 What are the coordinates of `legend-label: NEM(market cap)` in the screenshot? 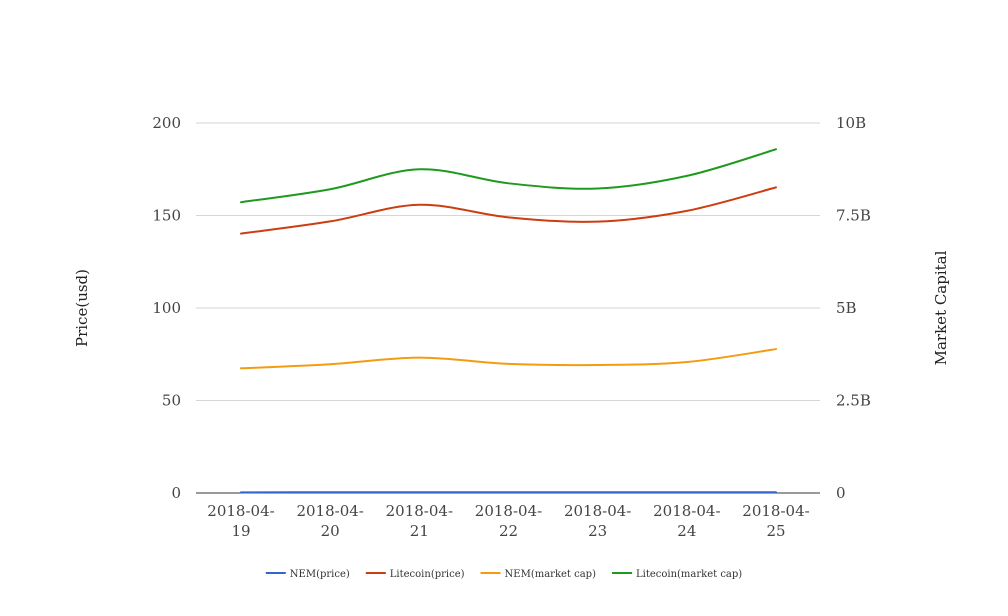 It's located at (551, 574).